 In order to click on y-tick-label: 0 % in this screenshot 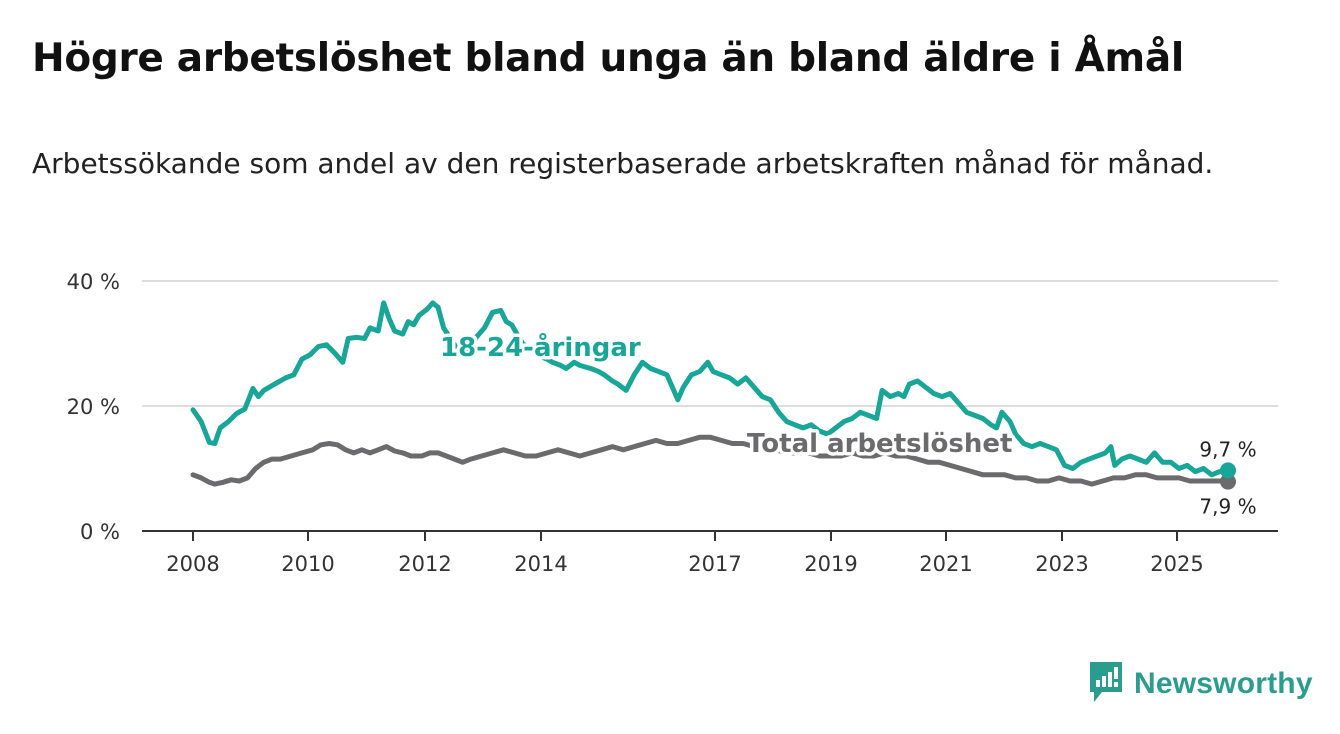, I will do `click(100, 532)`.